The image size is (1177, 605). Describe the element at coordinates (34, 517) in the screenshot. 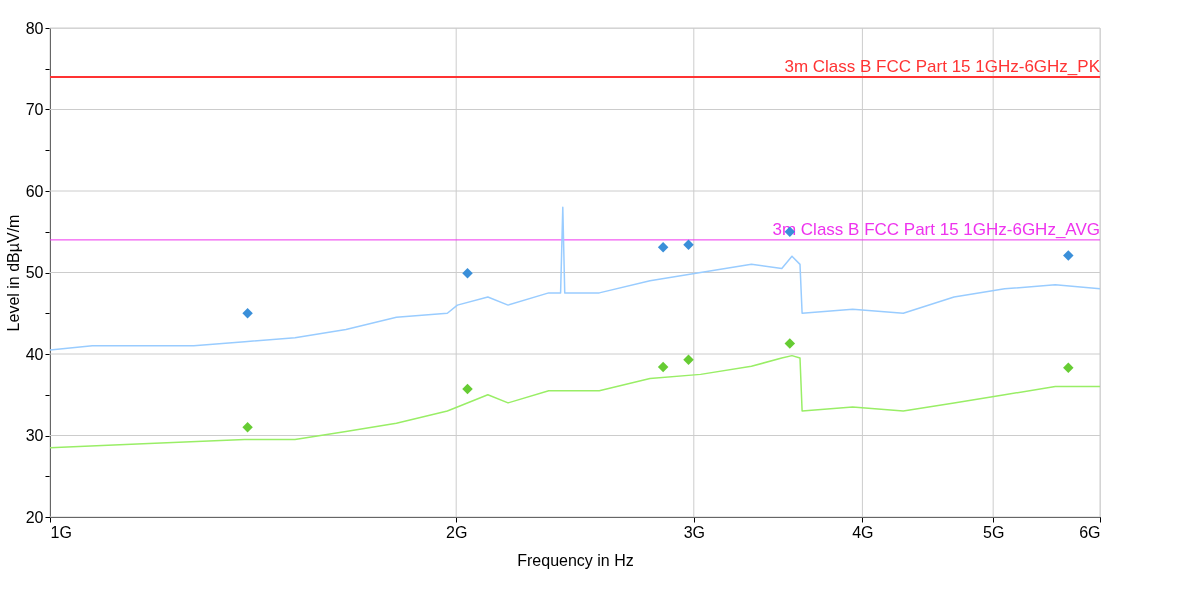

I see `y-tick-label: 20` at that location.